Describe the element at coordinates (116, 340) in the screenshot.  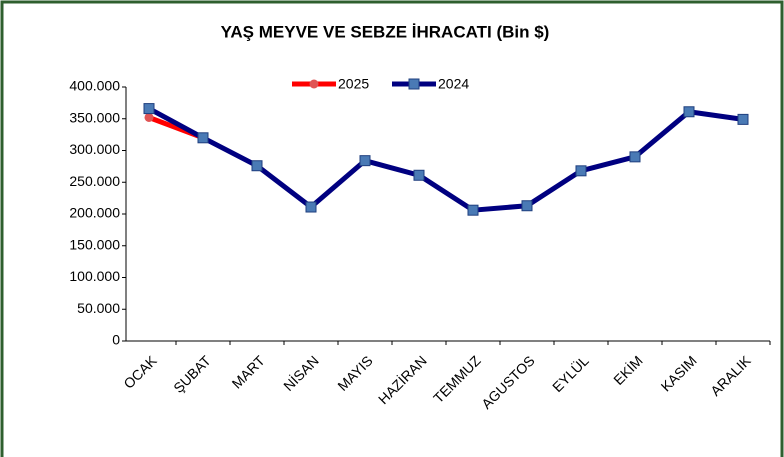
I see `y-tick-label: 0` at that location.